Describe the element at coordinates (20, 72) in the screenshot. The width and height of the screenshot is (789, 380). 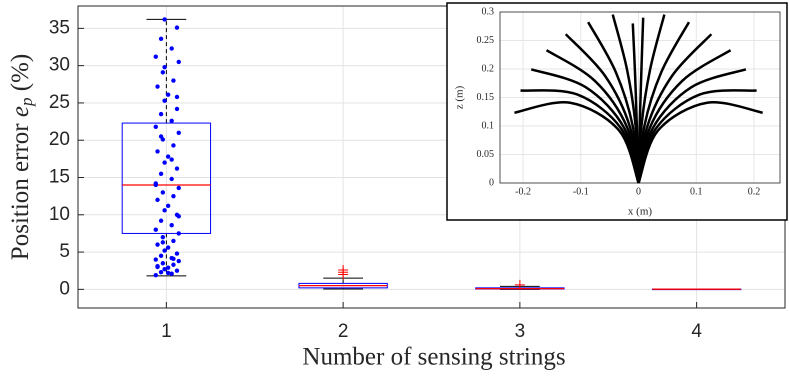
I see `y-label-unit: (%)` at that location.